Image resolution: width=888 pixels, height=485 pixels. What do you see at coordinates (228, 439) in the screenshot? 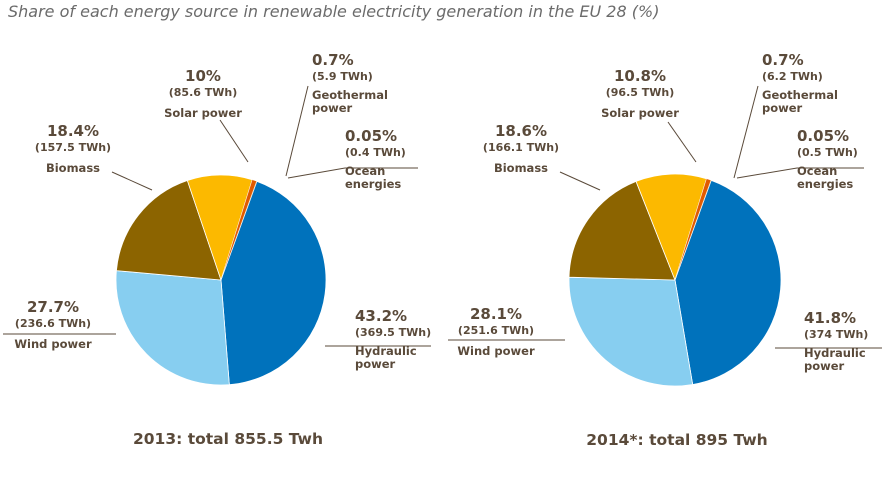
I see `pie-caption: 2013: total 855.5 Twh` at bounding box center [228, 439].